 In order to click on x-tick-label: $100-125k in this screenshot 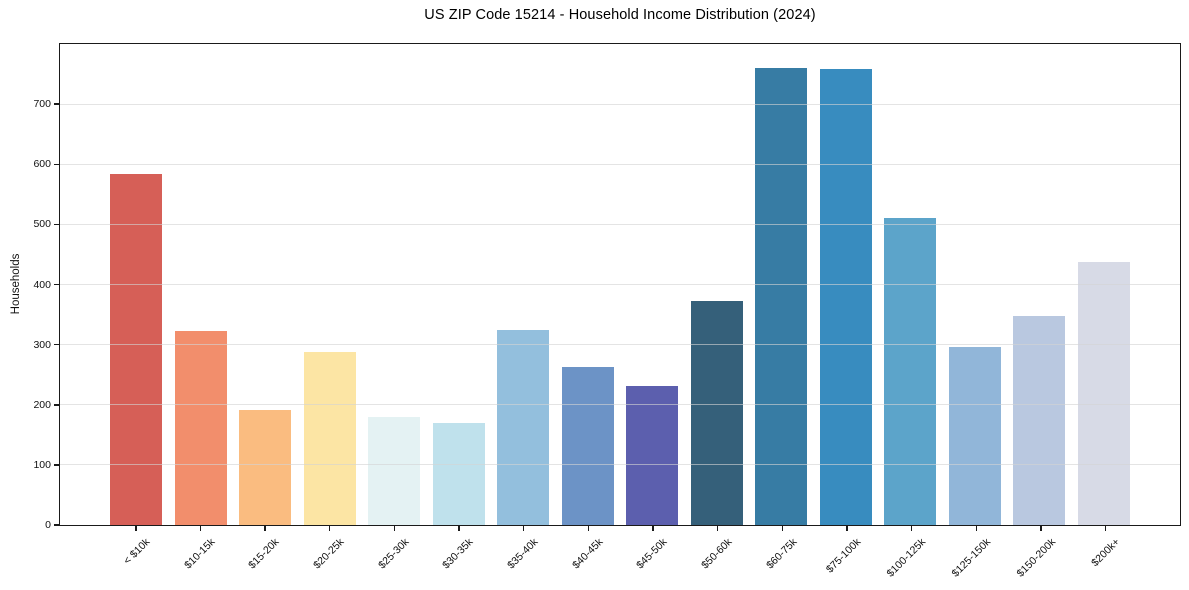, I will do `click(906, 558)`.